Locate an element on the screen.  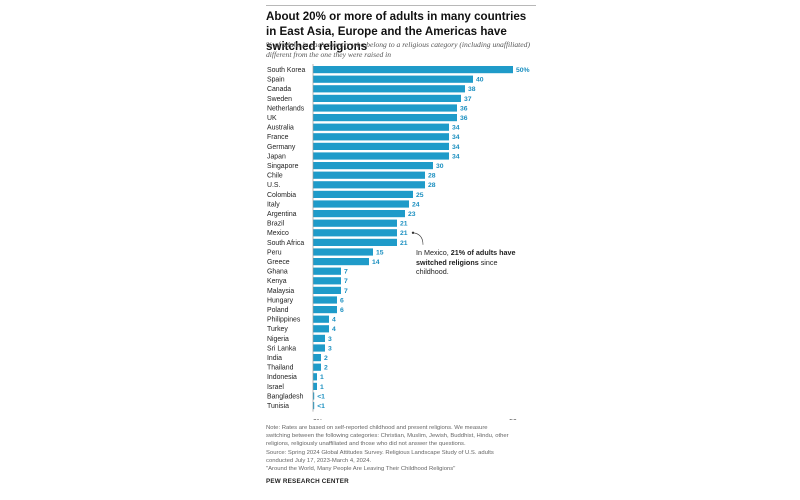
value-label: 38 is located at coordinates (472, 89).